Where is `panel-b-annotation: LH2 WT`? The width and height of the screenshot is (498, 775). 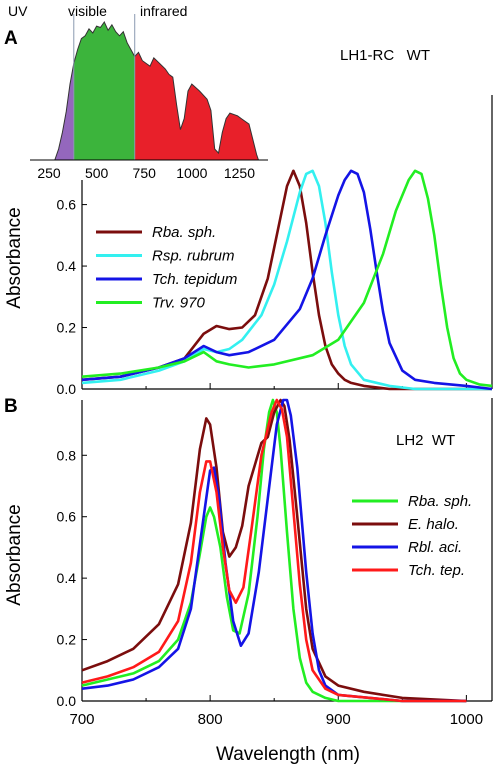
panel-b-annotation: LH2 WT is located at coordinates (425, 440).